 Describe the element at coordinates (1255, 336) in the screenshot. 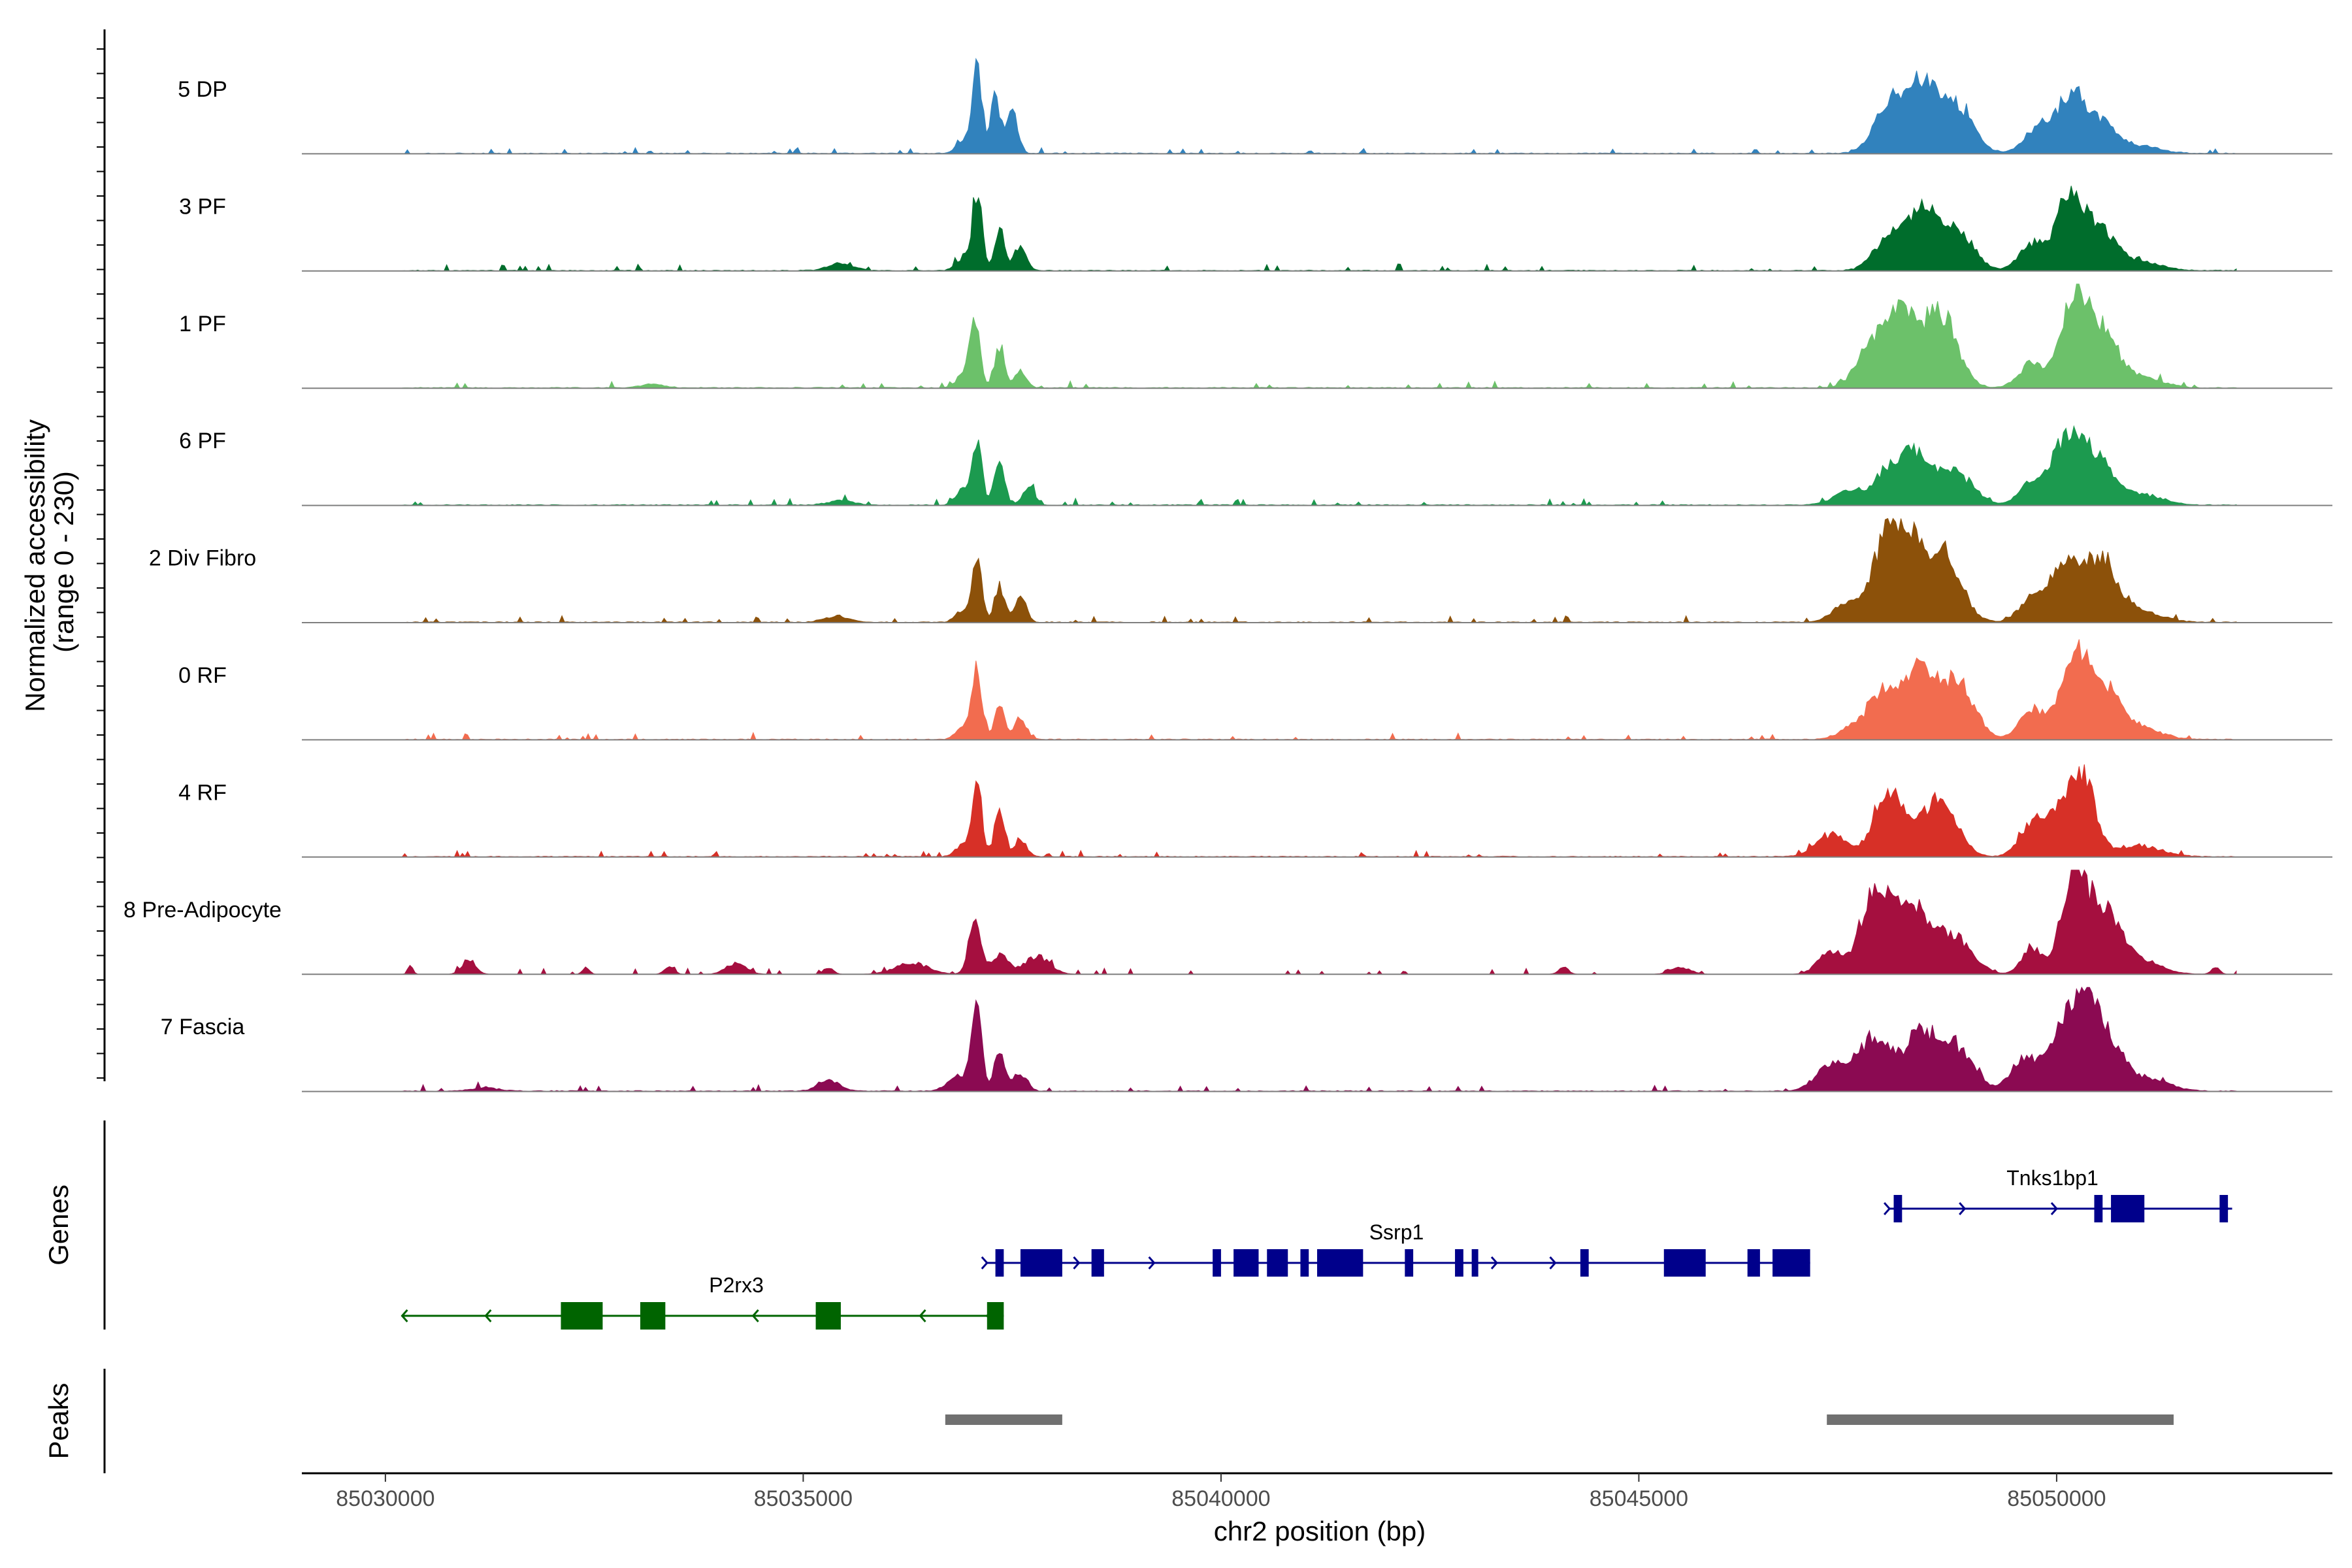

I see `track-1-pf: 1 PF` at that location.